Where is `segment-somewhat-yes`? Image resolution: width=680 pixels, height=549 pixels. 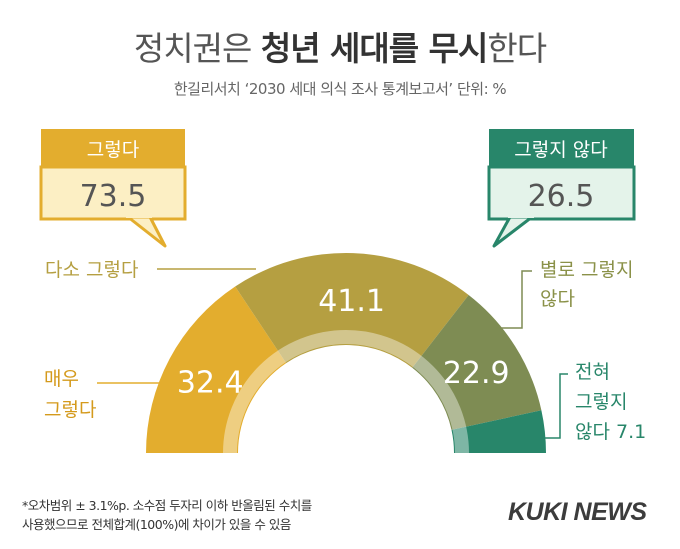 segment-somewhat-yes is located at coordinates (352, 310).